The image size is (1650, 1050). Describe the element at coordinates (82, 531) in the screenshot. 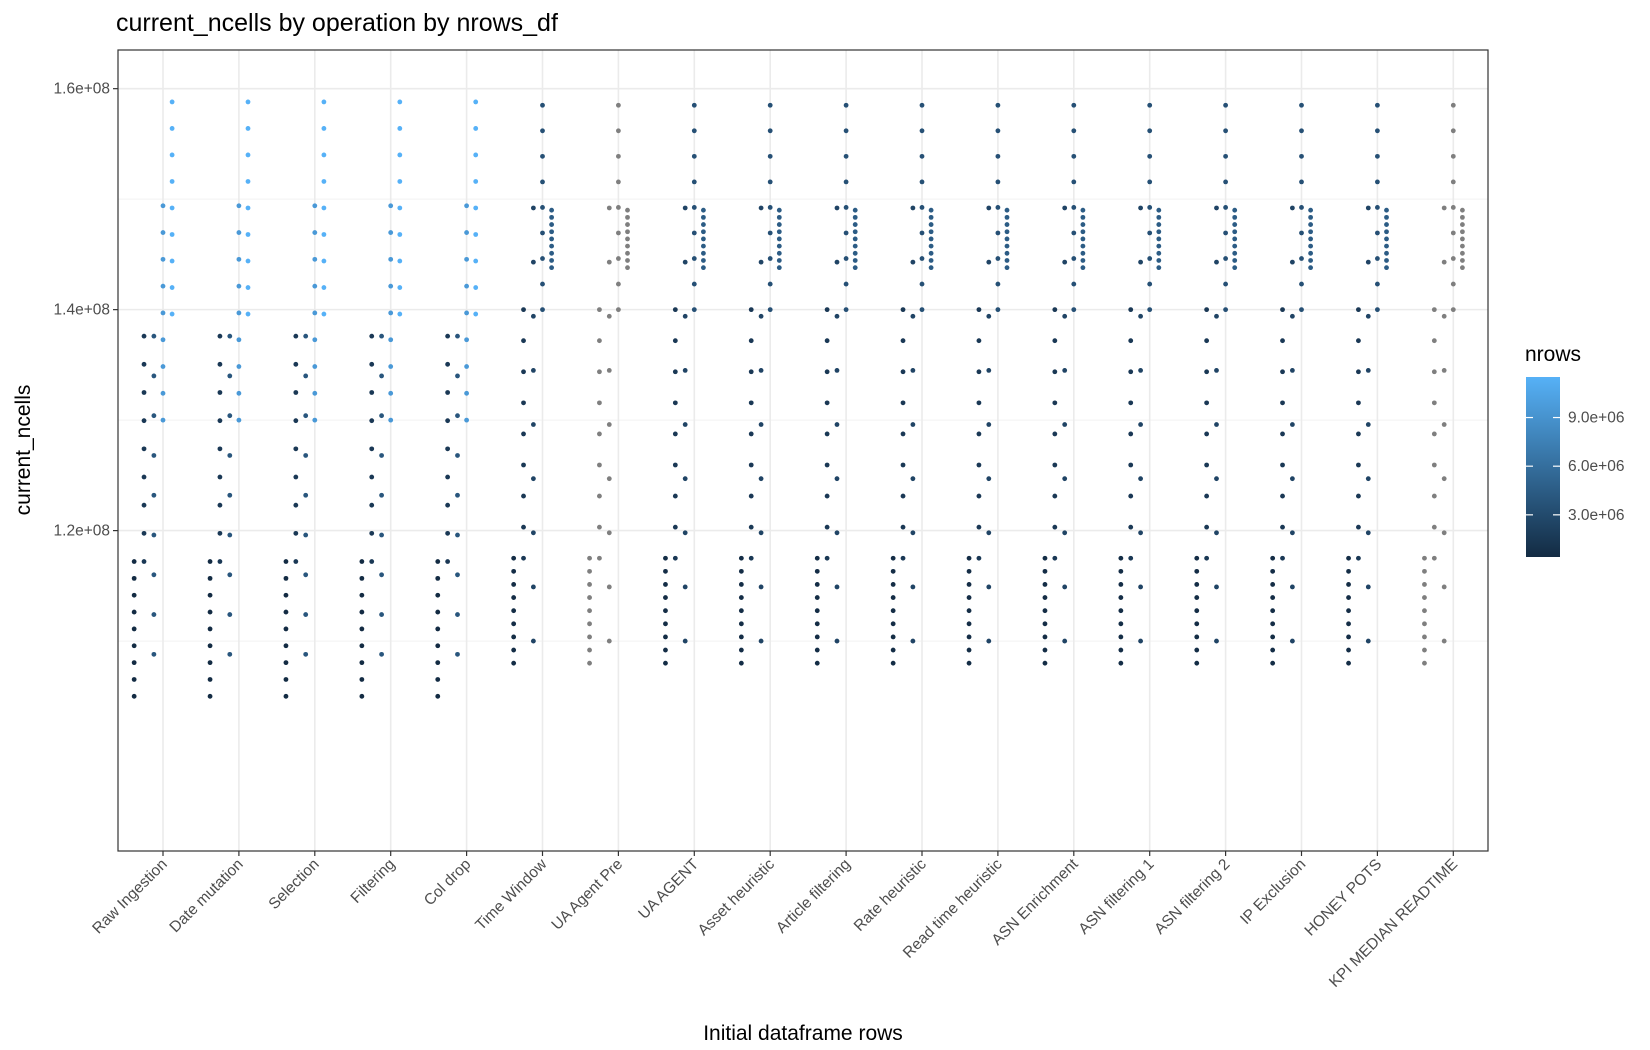

I see `y-tick-label: 1.2e+08` at that location.